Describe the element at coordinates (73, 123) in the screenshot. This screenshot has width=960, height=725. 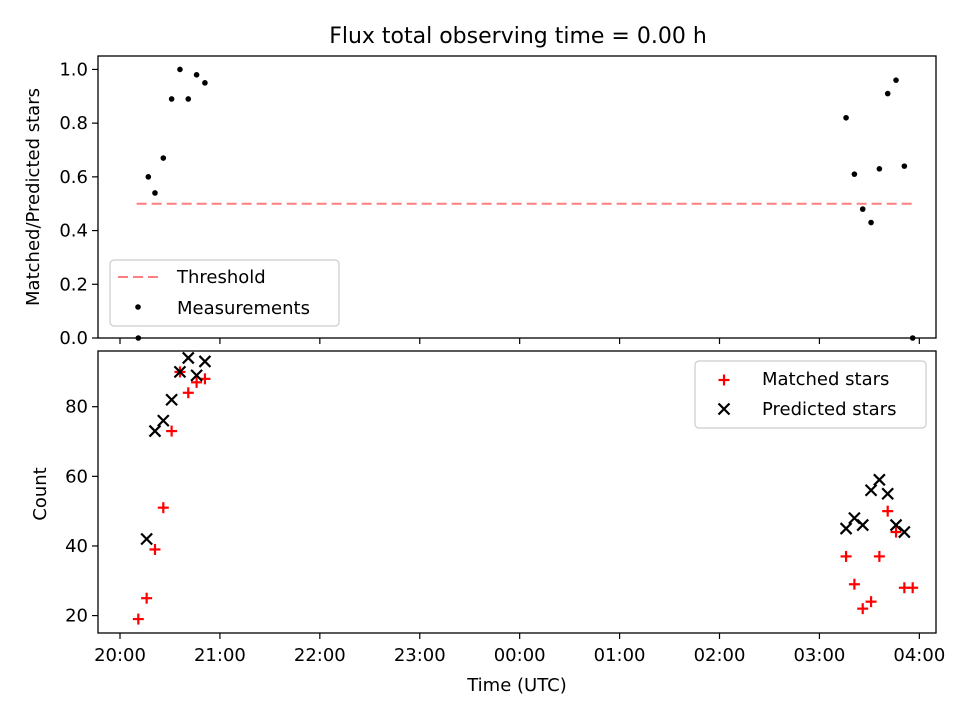
I see `top-y-tick-label: 0.8` at that location.